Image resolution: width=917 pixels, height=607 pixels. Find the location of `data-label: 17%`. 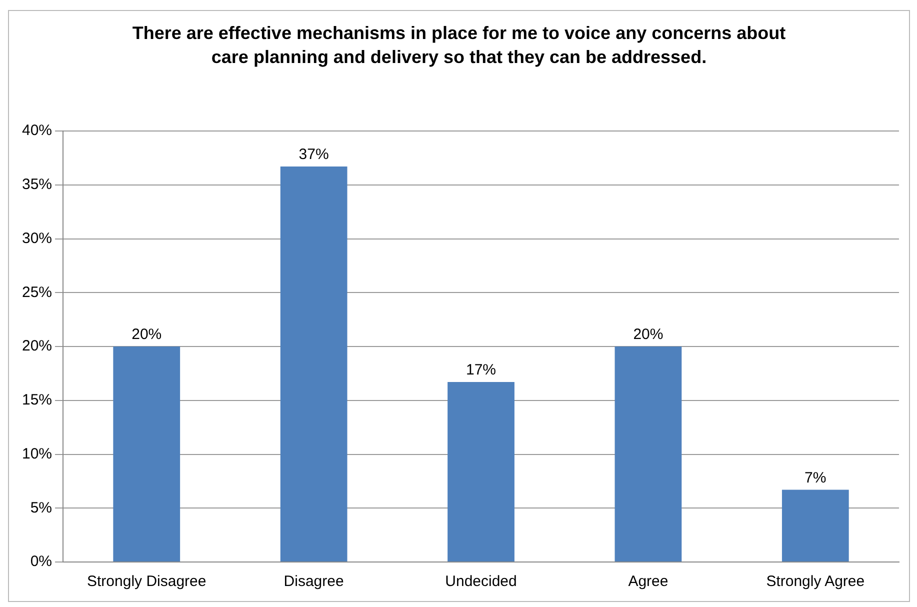

data-label: 17% is located at coordinates (481, 370).